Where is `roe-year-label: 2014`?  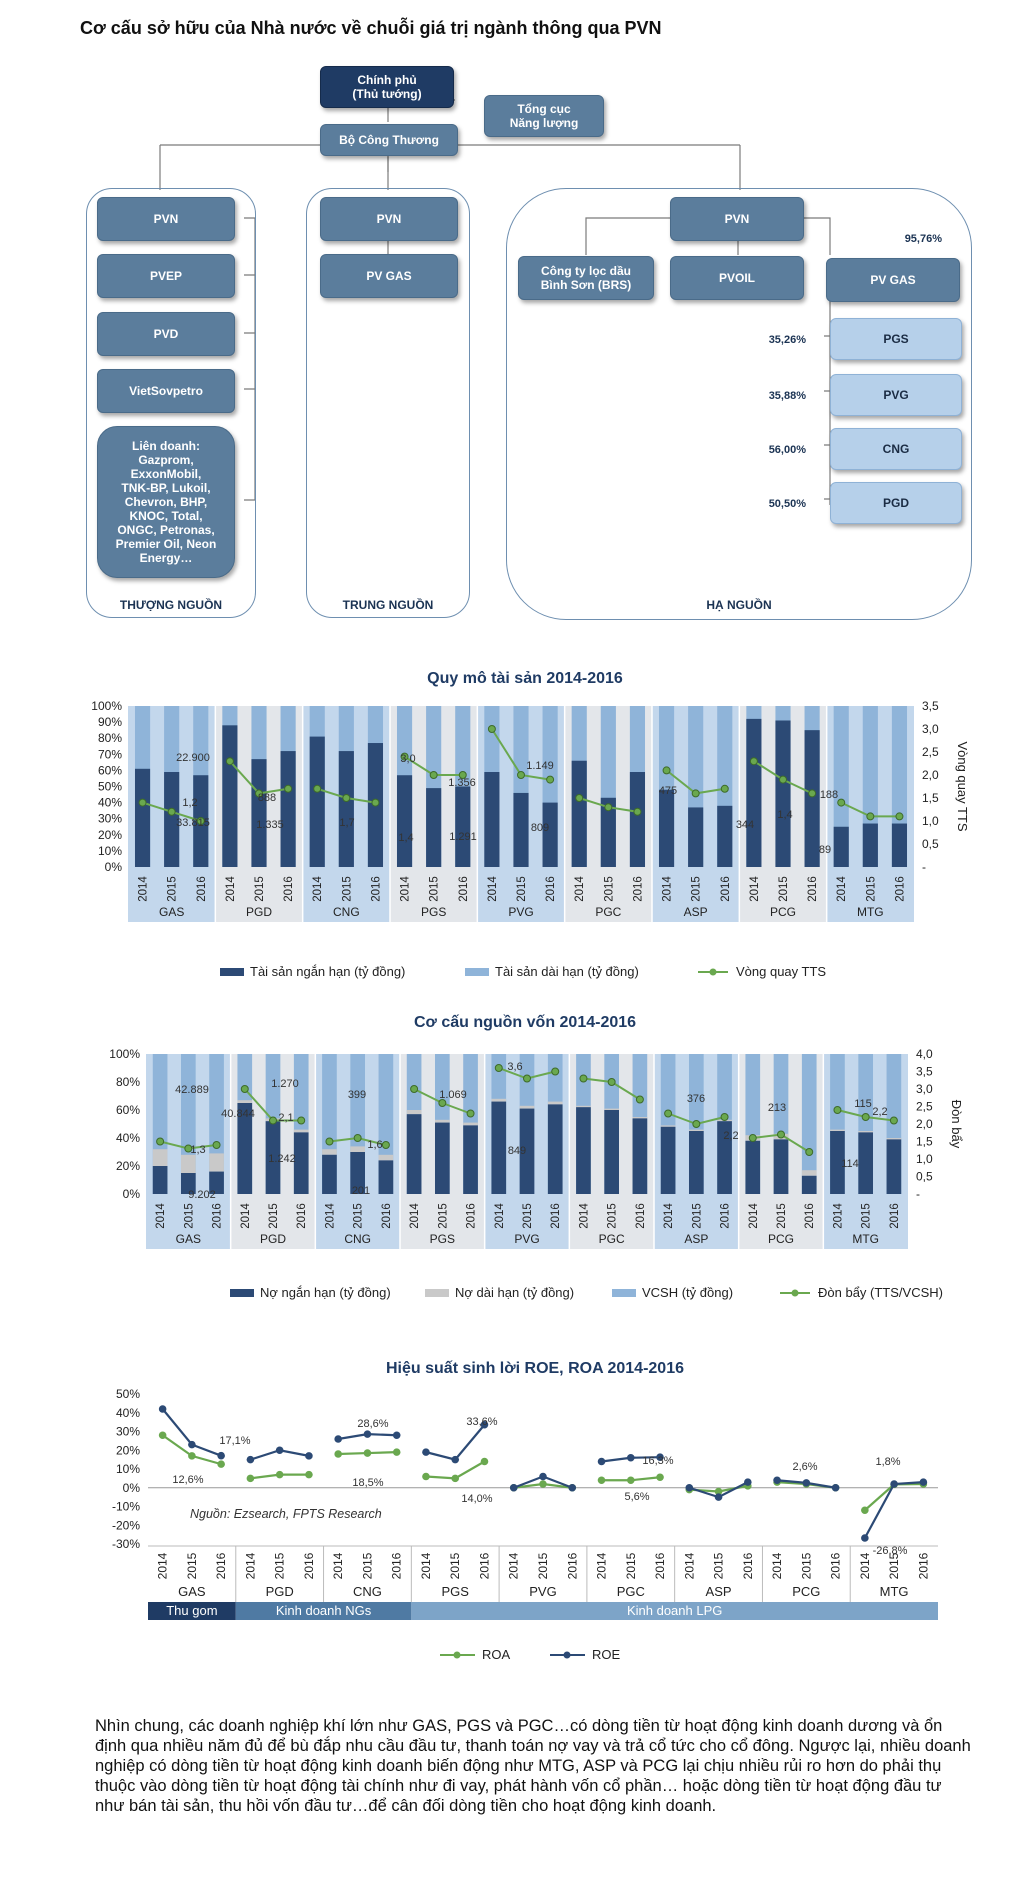
roe-year-label: 2014 is located at coordinates (163, 1565).